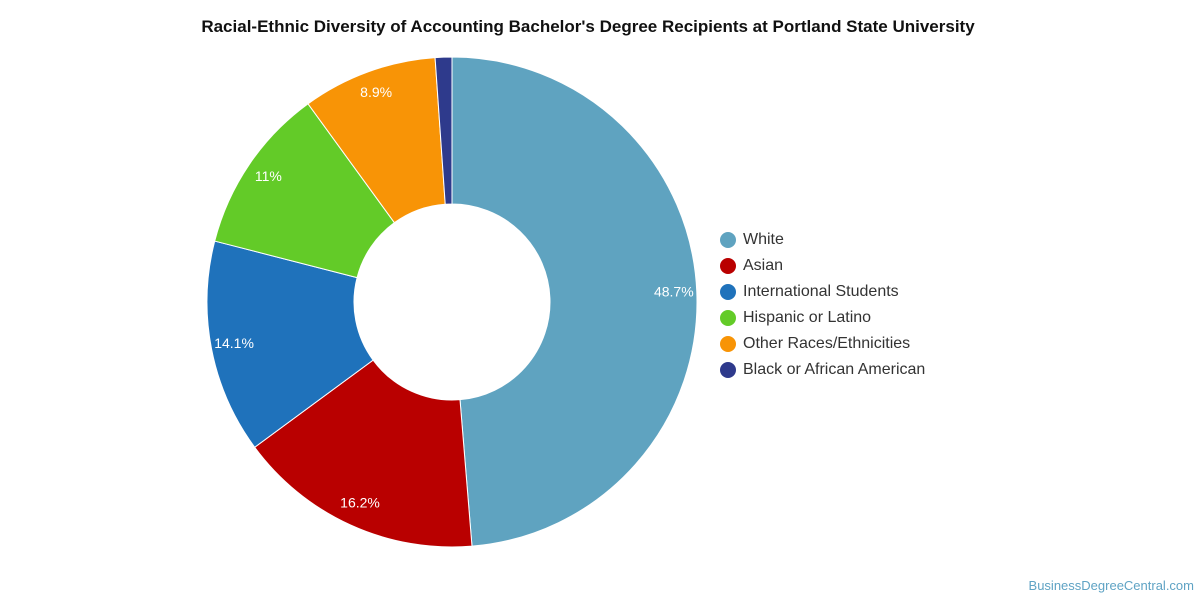 This screenshot has width=1200, height=600. I want to click on legend-item-asian: Asian, so click(822, 266).